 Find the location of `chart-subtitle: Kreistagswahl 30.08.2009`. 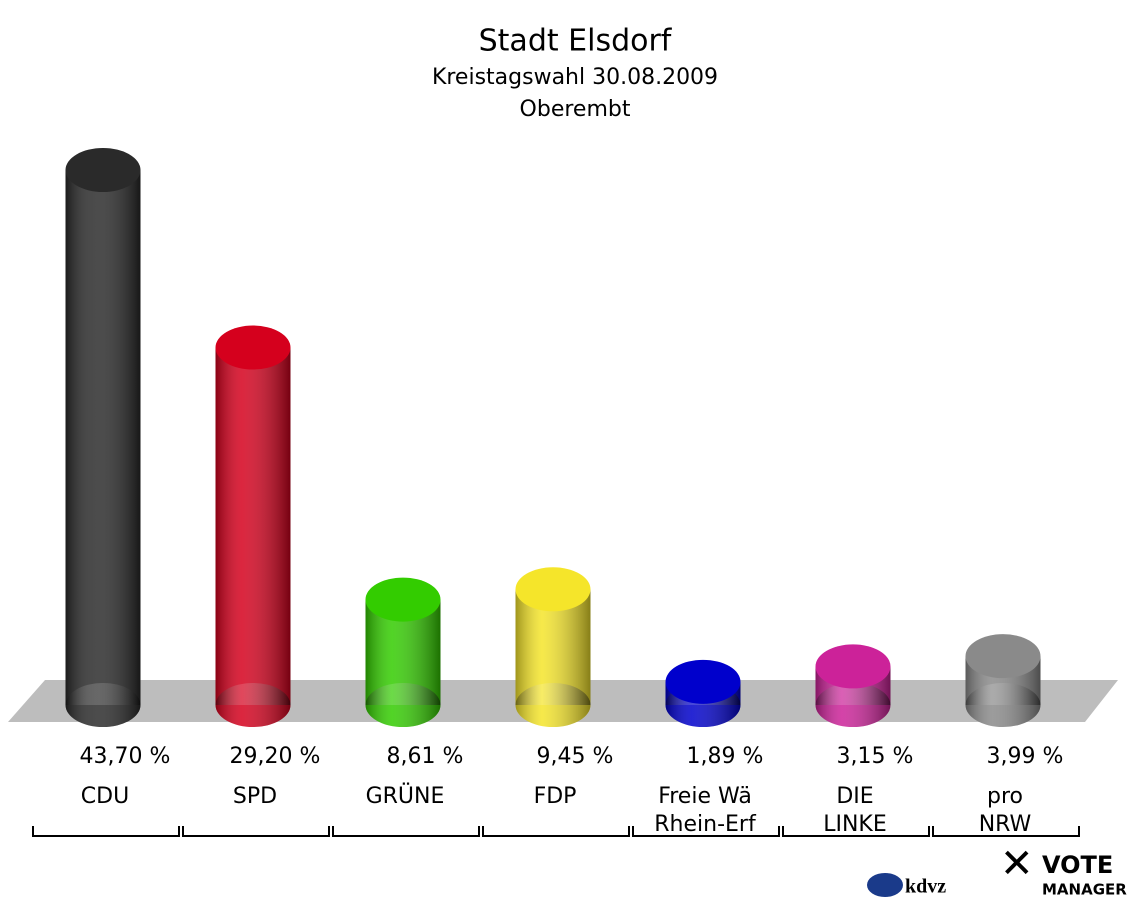

chart-subtitle: Kreistagswahl 30.08.2009 is located at coordinates (575, 77).